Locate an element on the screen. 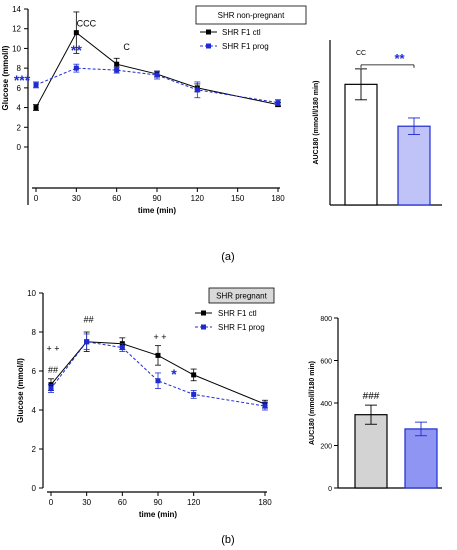 This screenshot has height=550, width=457. panel-label-b: (b) is located at coordinates (227, 540).